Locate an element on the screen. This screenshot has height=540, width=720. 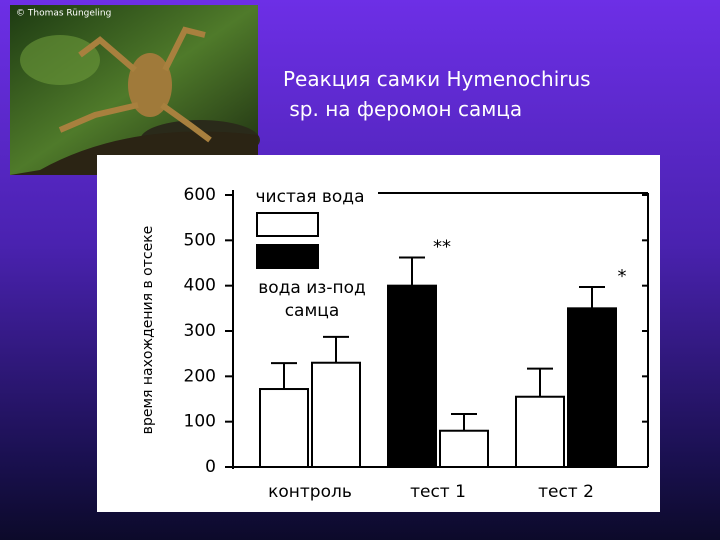
title-line: sp. на феромон самца is located at coordinates (402, 109).